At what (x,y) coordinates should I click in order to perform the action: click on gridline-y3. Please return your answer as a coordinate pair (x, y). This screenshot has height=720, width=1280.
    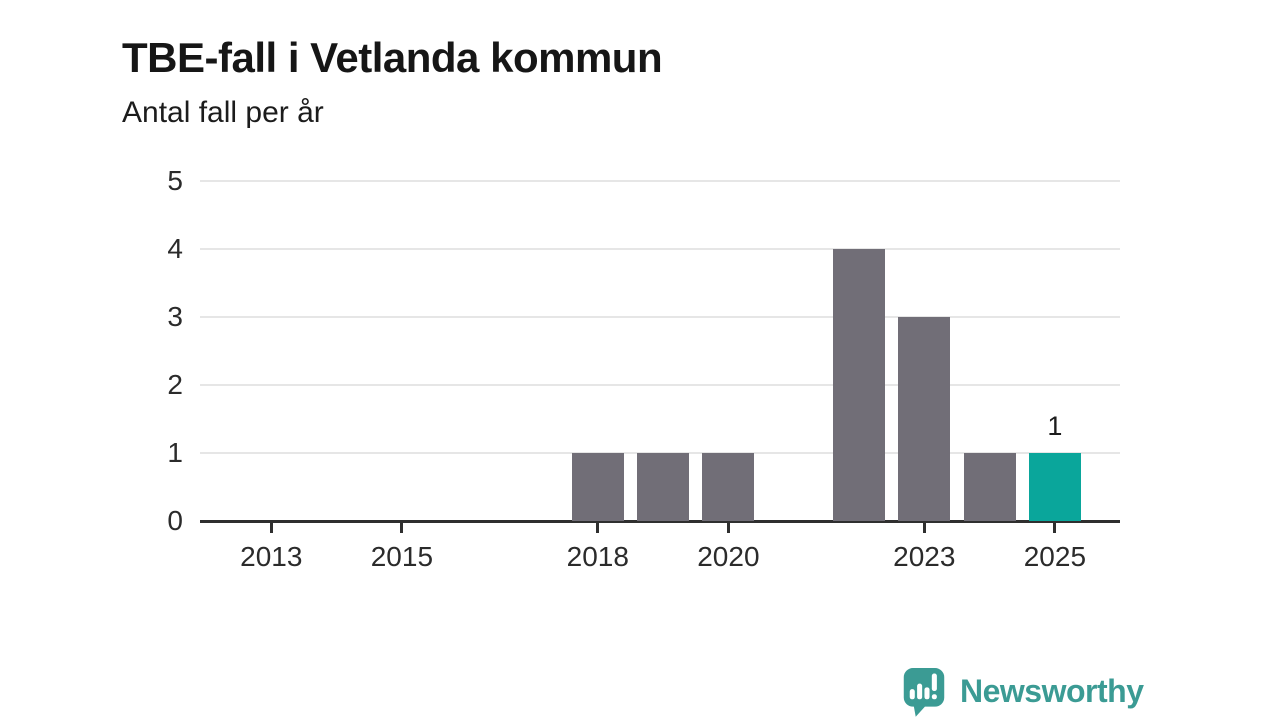
    Looking at the image, I should click on (660, 317).